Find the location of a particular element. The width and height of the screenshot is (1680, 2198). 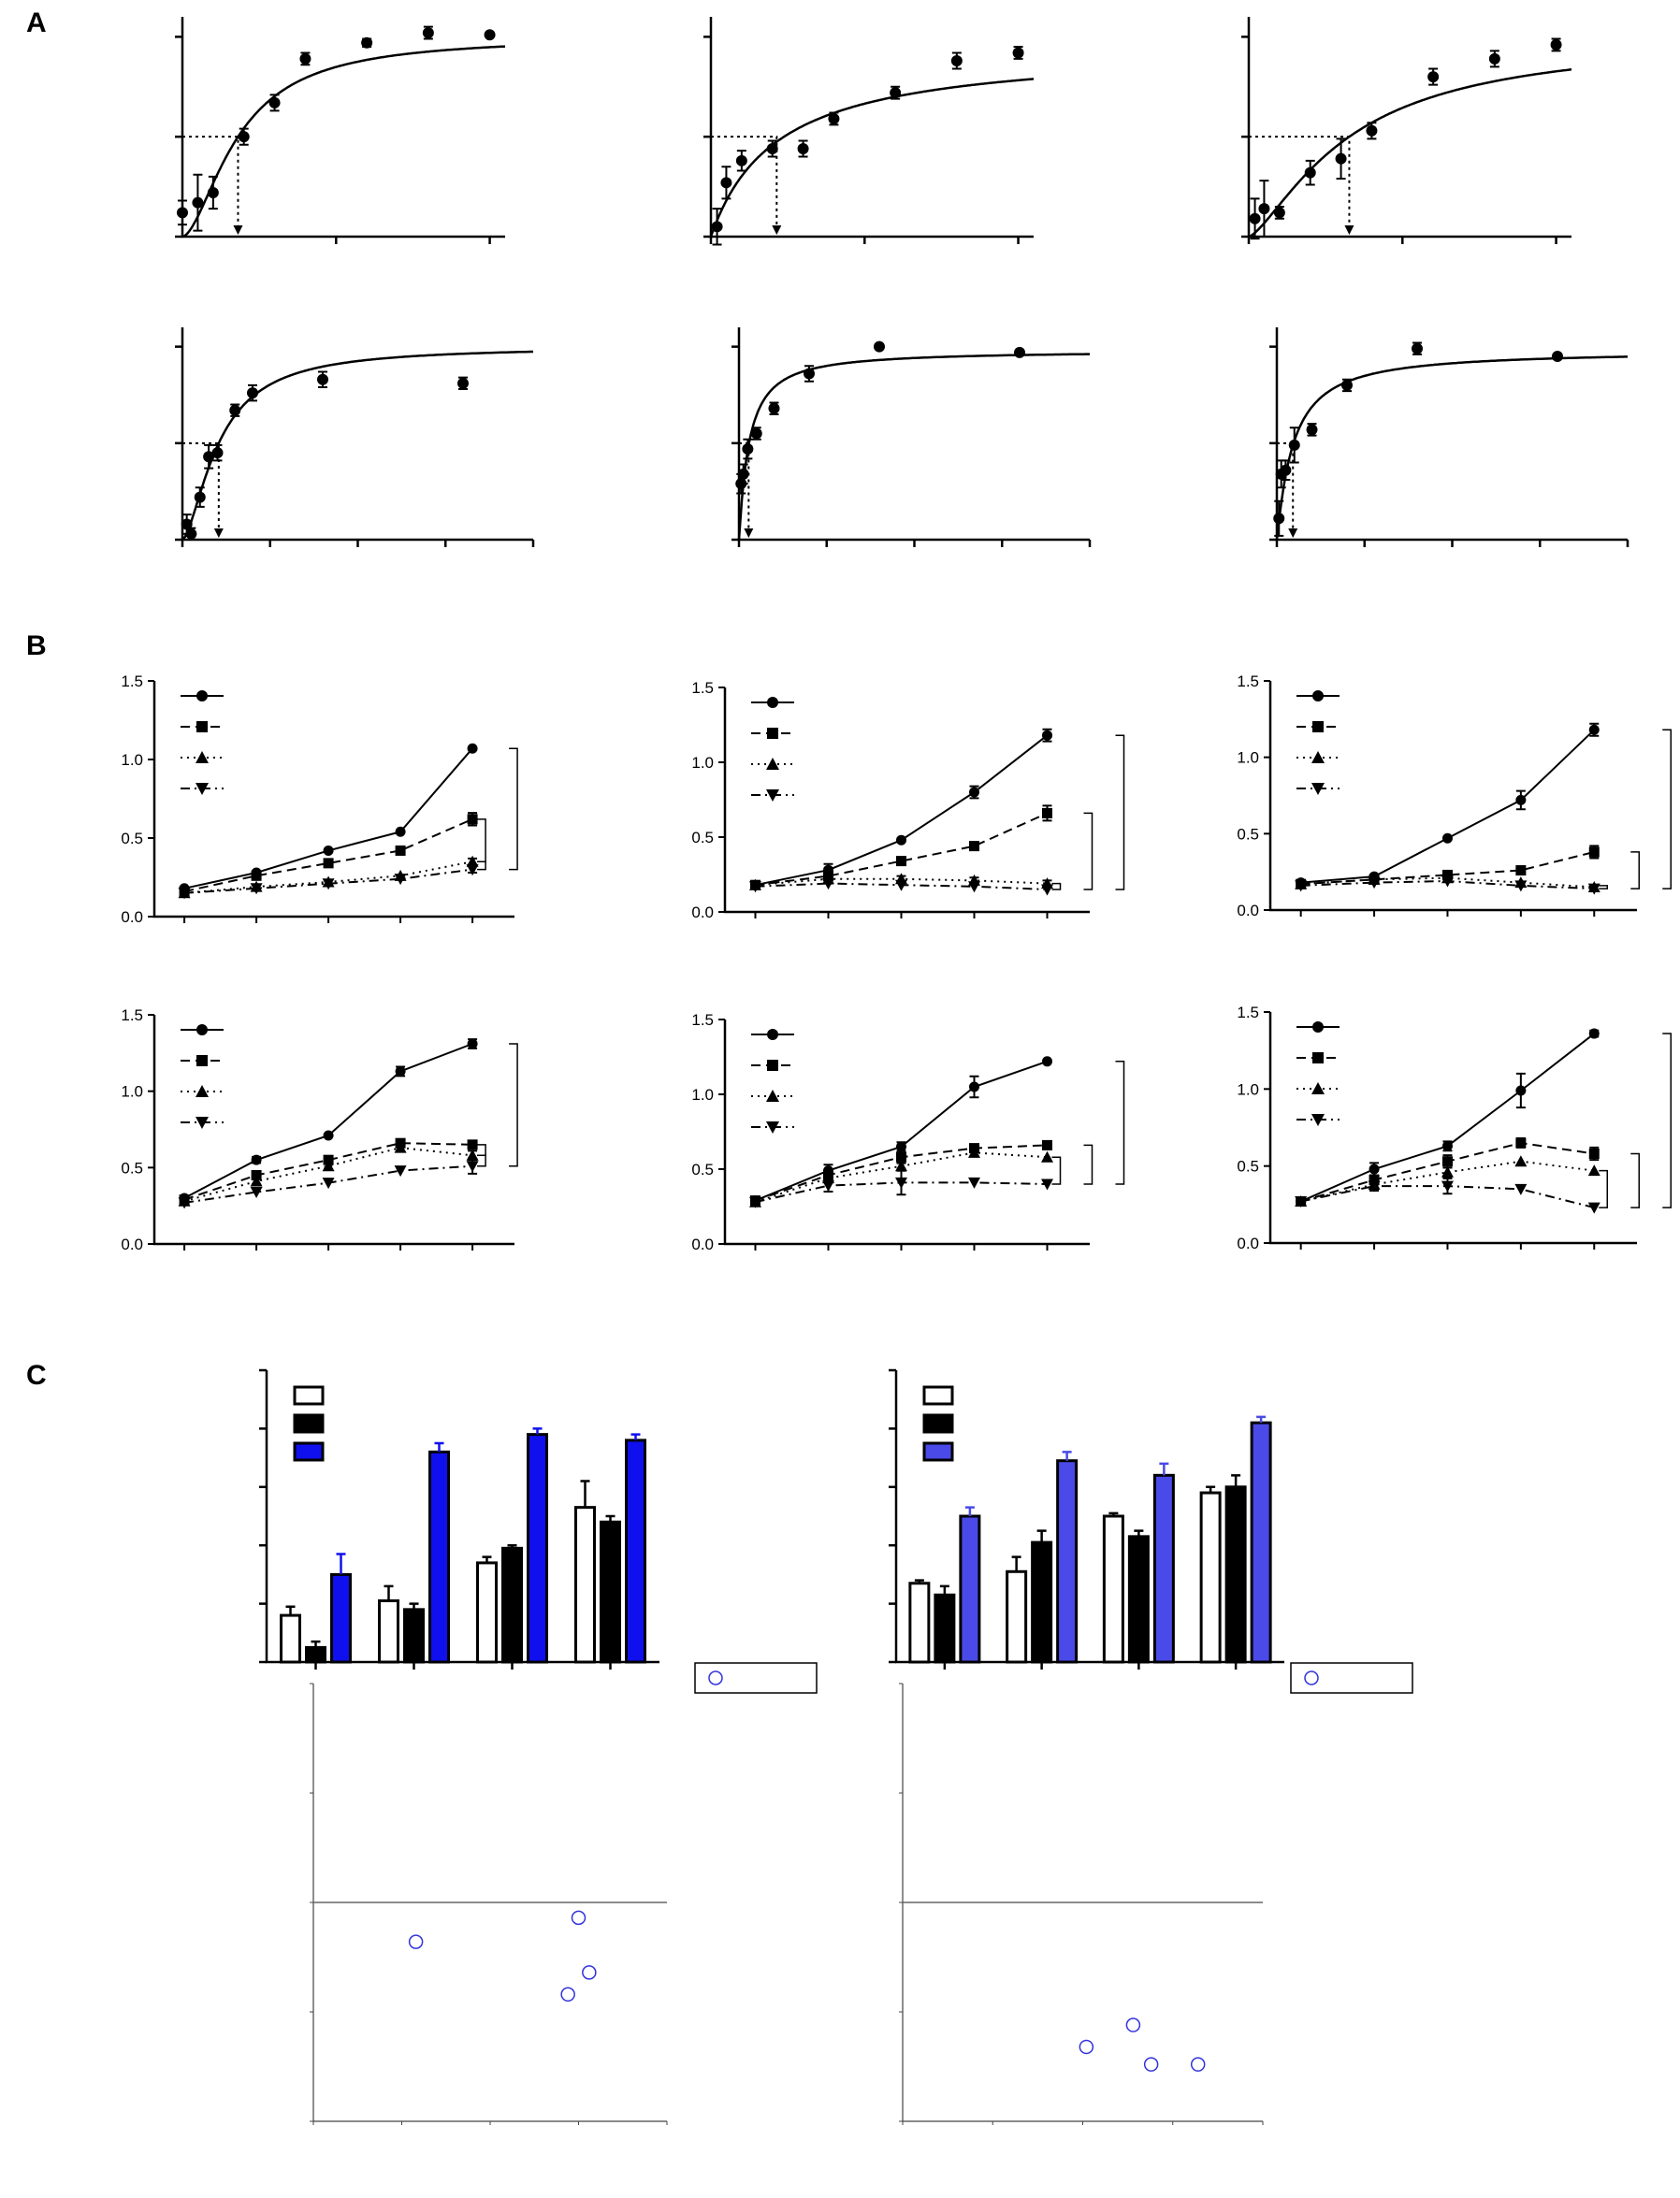

growth-chart-93t449-apa: 0.0 0.5 1.0 1.5 is located at coordinates (319, 1129).